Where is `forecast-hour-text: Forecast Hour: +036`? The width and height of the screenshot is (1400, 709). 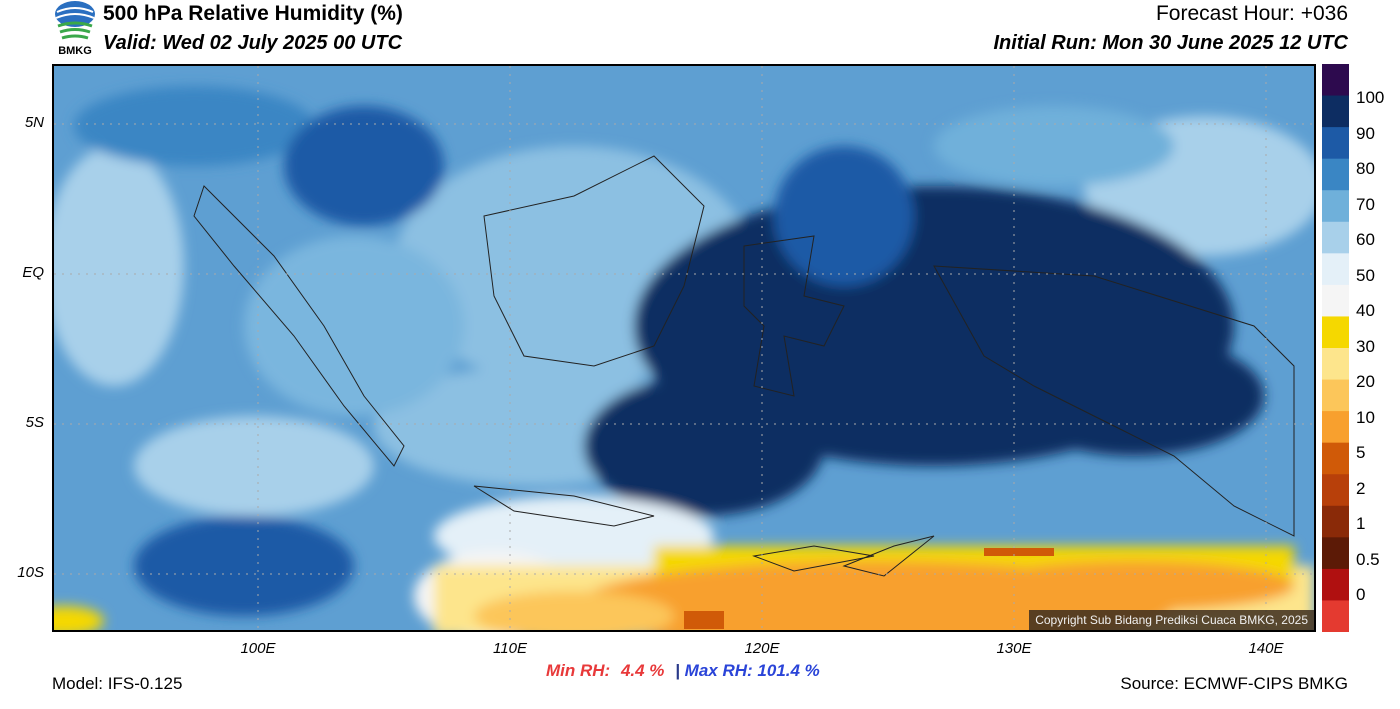 forecast-hour-text: Forecast Hour: +036 is located at coordinates (1251, 13).